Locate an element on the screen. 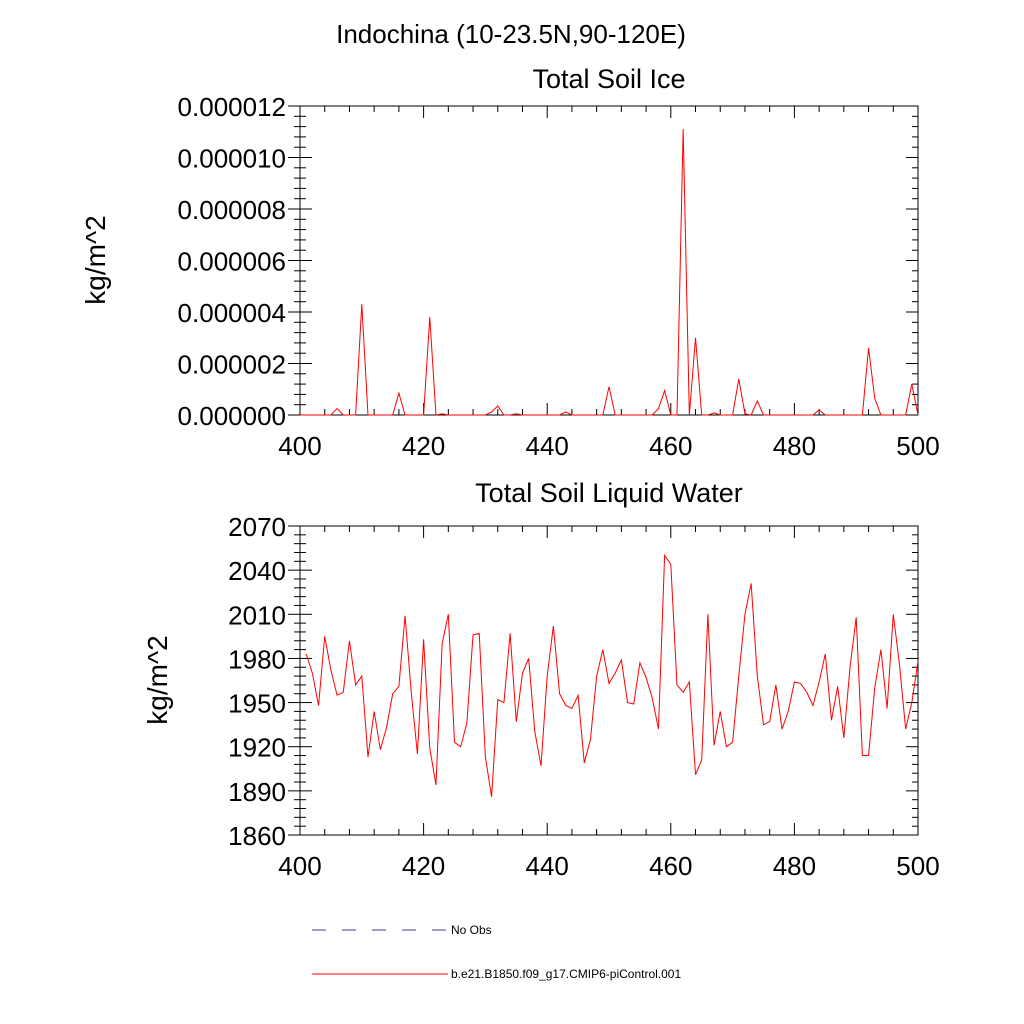  y-tick-label: 0.000002 is located at coordinates (232, 365).